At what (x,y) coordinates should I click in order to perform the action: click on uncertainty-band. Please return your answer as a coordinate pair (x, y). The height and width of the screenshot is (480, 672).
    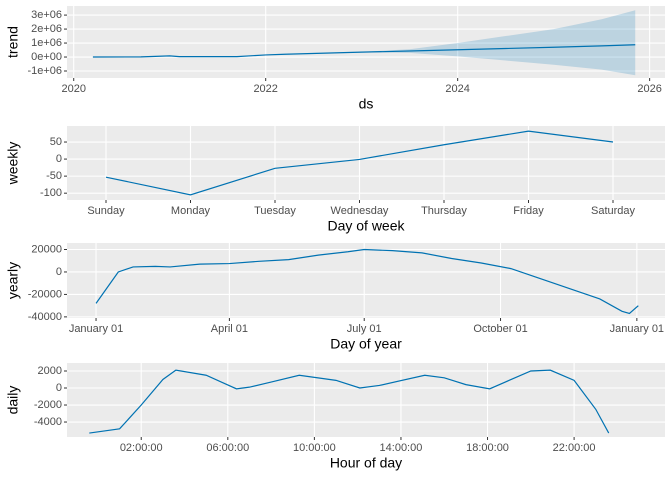
    Looking at the image, I should click on (364, 43).